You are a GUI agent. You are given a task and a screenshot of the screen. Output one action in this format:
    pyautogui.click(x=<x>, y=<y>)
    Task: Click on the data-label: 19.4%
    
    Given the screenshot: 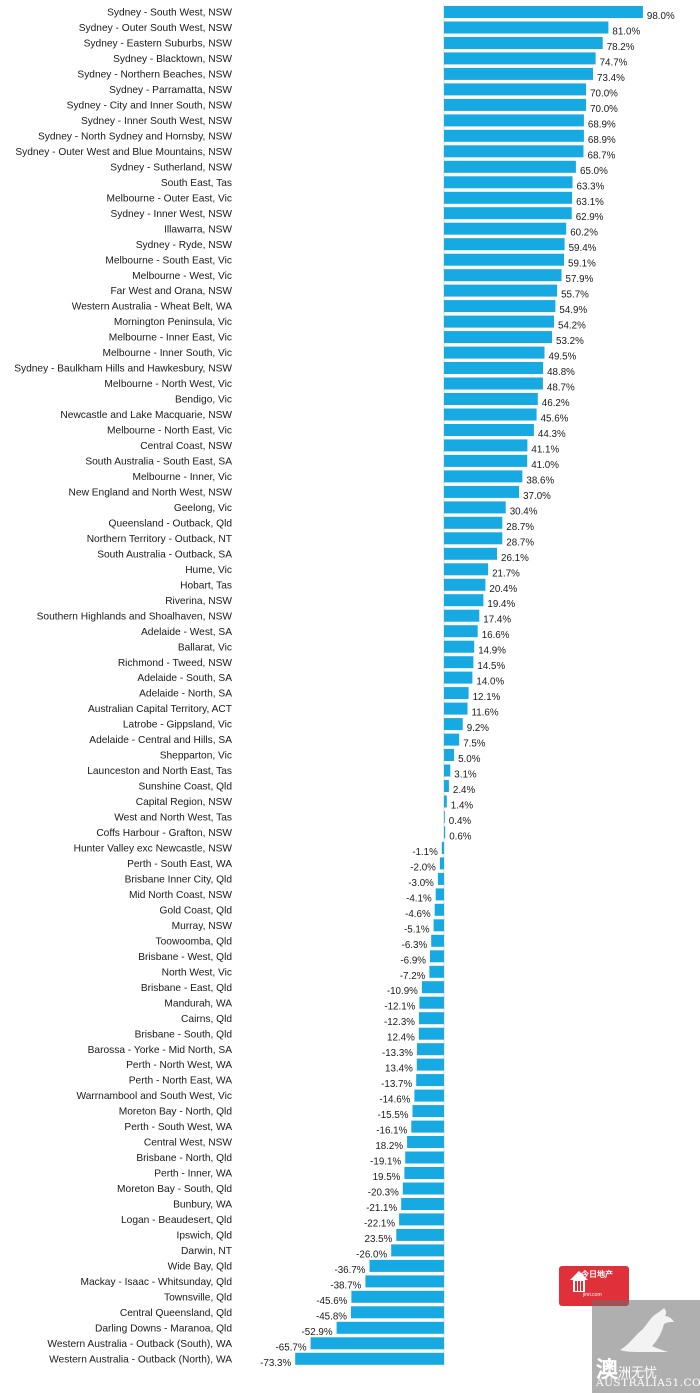 What is the action you would take?
    pyautogui.click(x=501, y=604)
    